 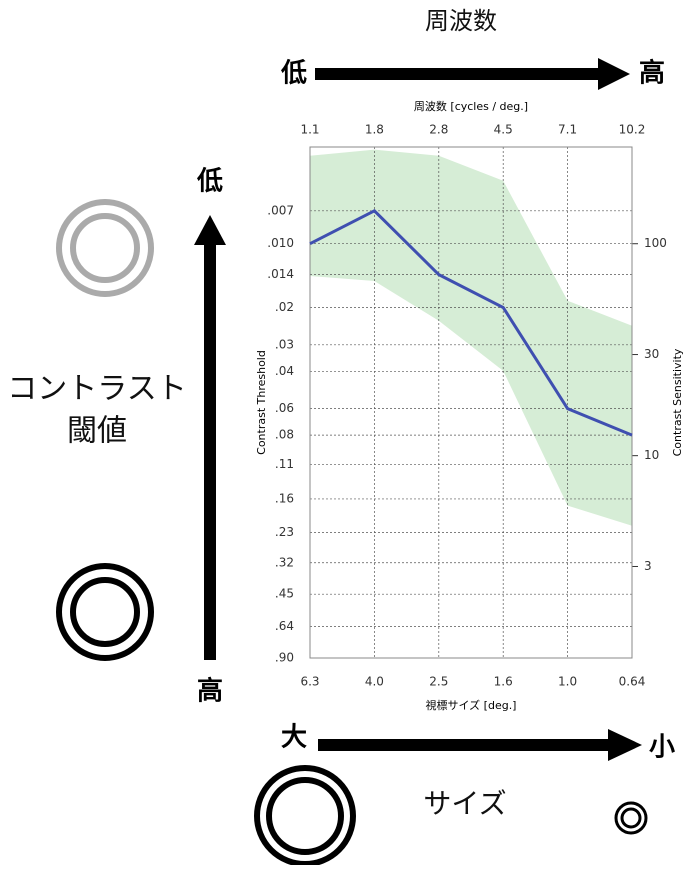 What do you see at coordinates (438, 682) in the screenshot?
I see `x-tick-label: 2.5` at bounding box center [438, 682].